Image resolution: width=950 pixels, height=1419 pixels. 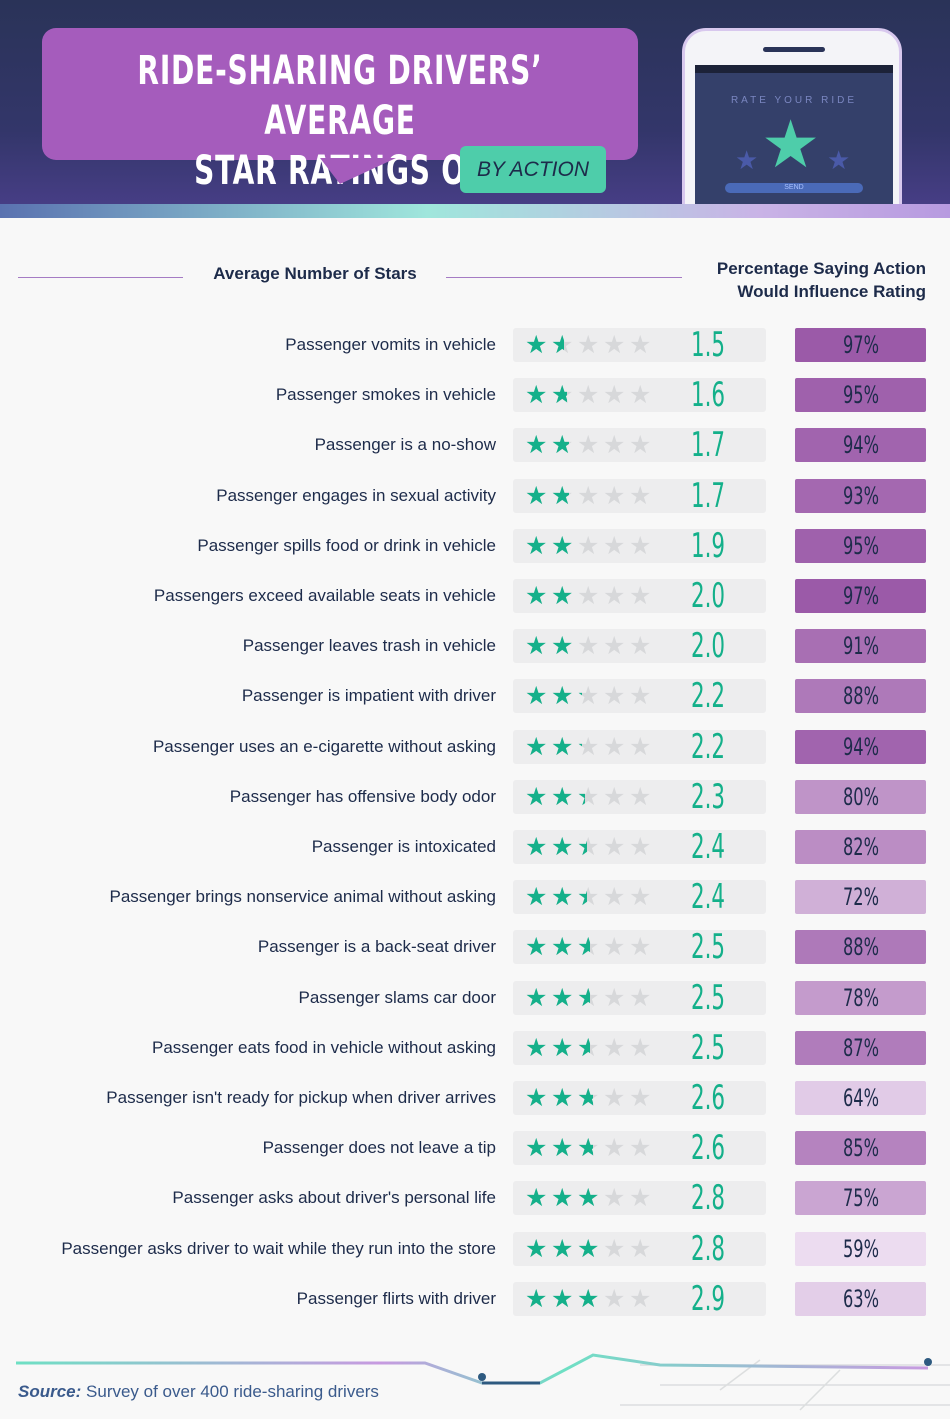 I want to click on map-pin-icon, so click(x=928, y=1362).